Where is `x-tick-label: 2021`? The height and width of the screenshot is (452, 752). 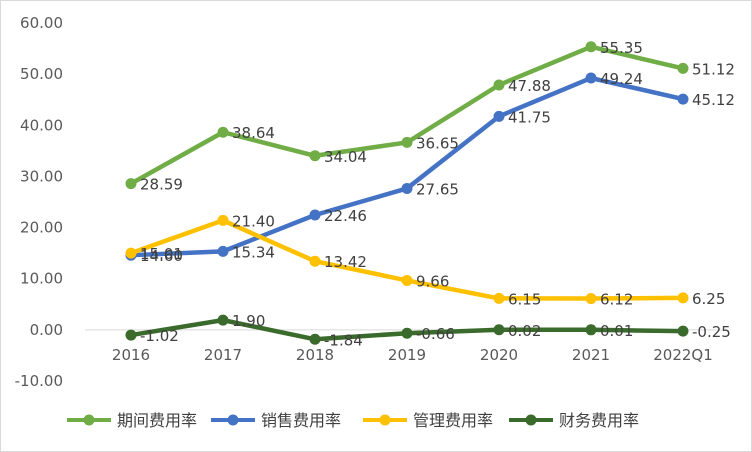 x-tick-label: 2021 is located at coordinates (591, 355).